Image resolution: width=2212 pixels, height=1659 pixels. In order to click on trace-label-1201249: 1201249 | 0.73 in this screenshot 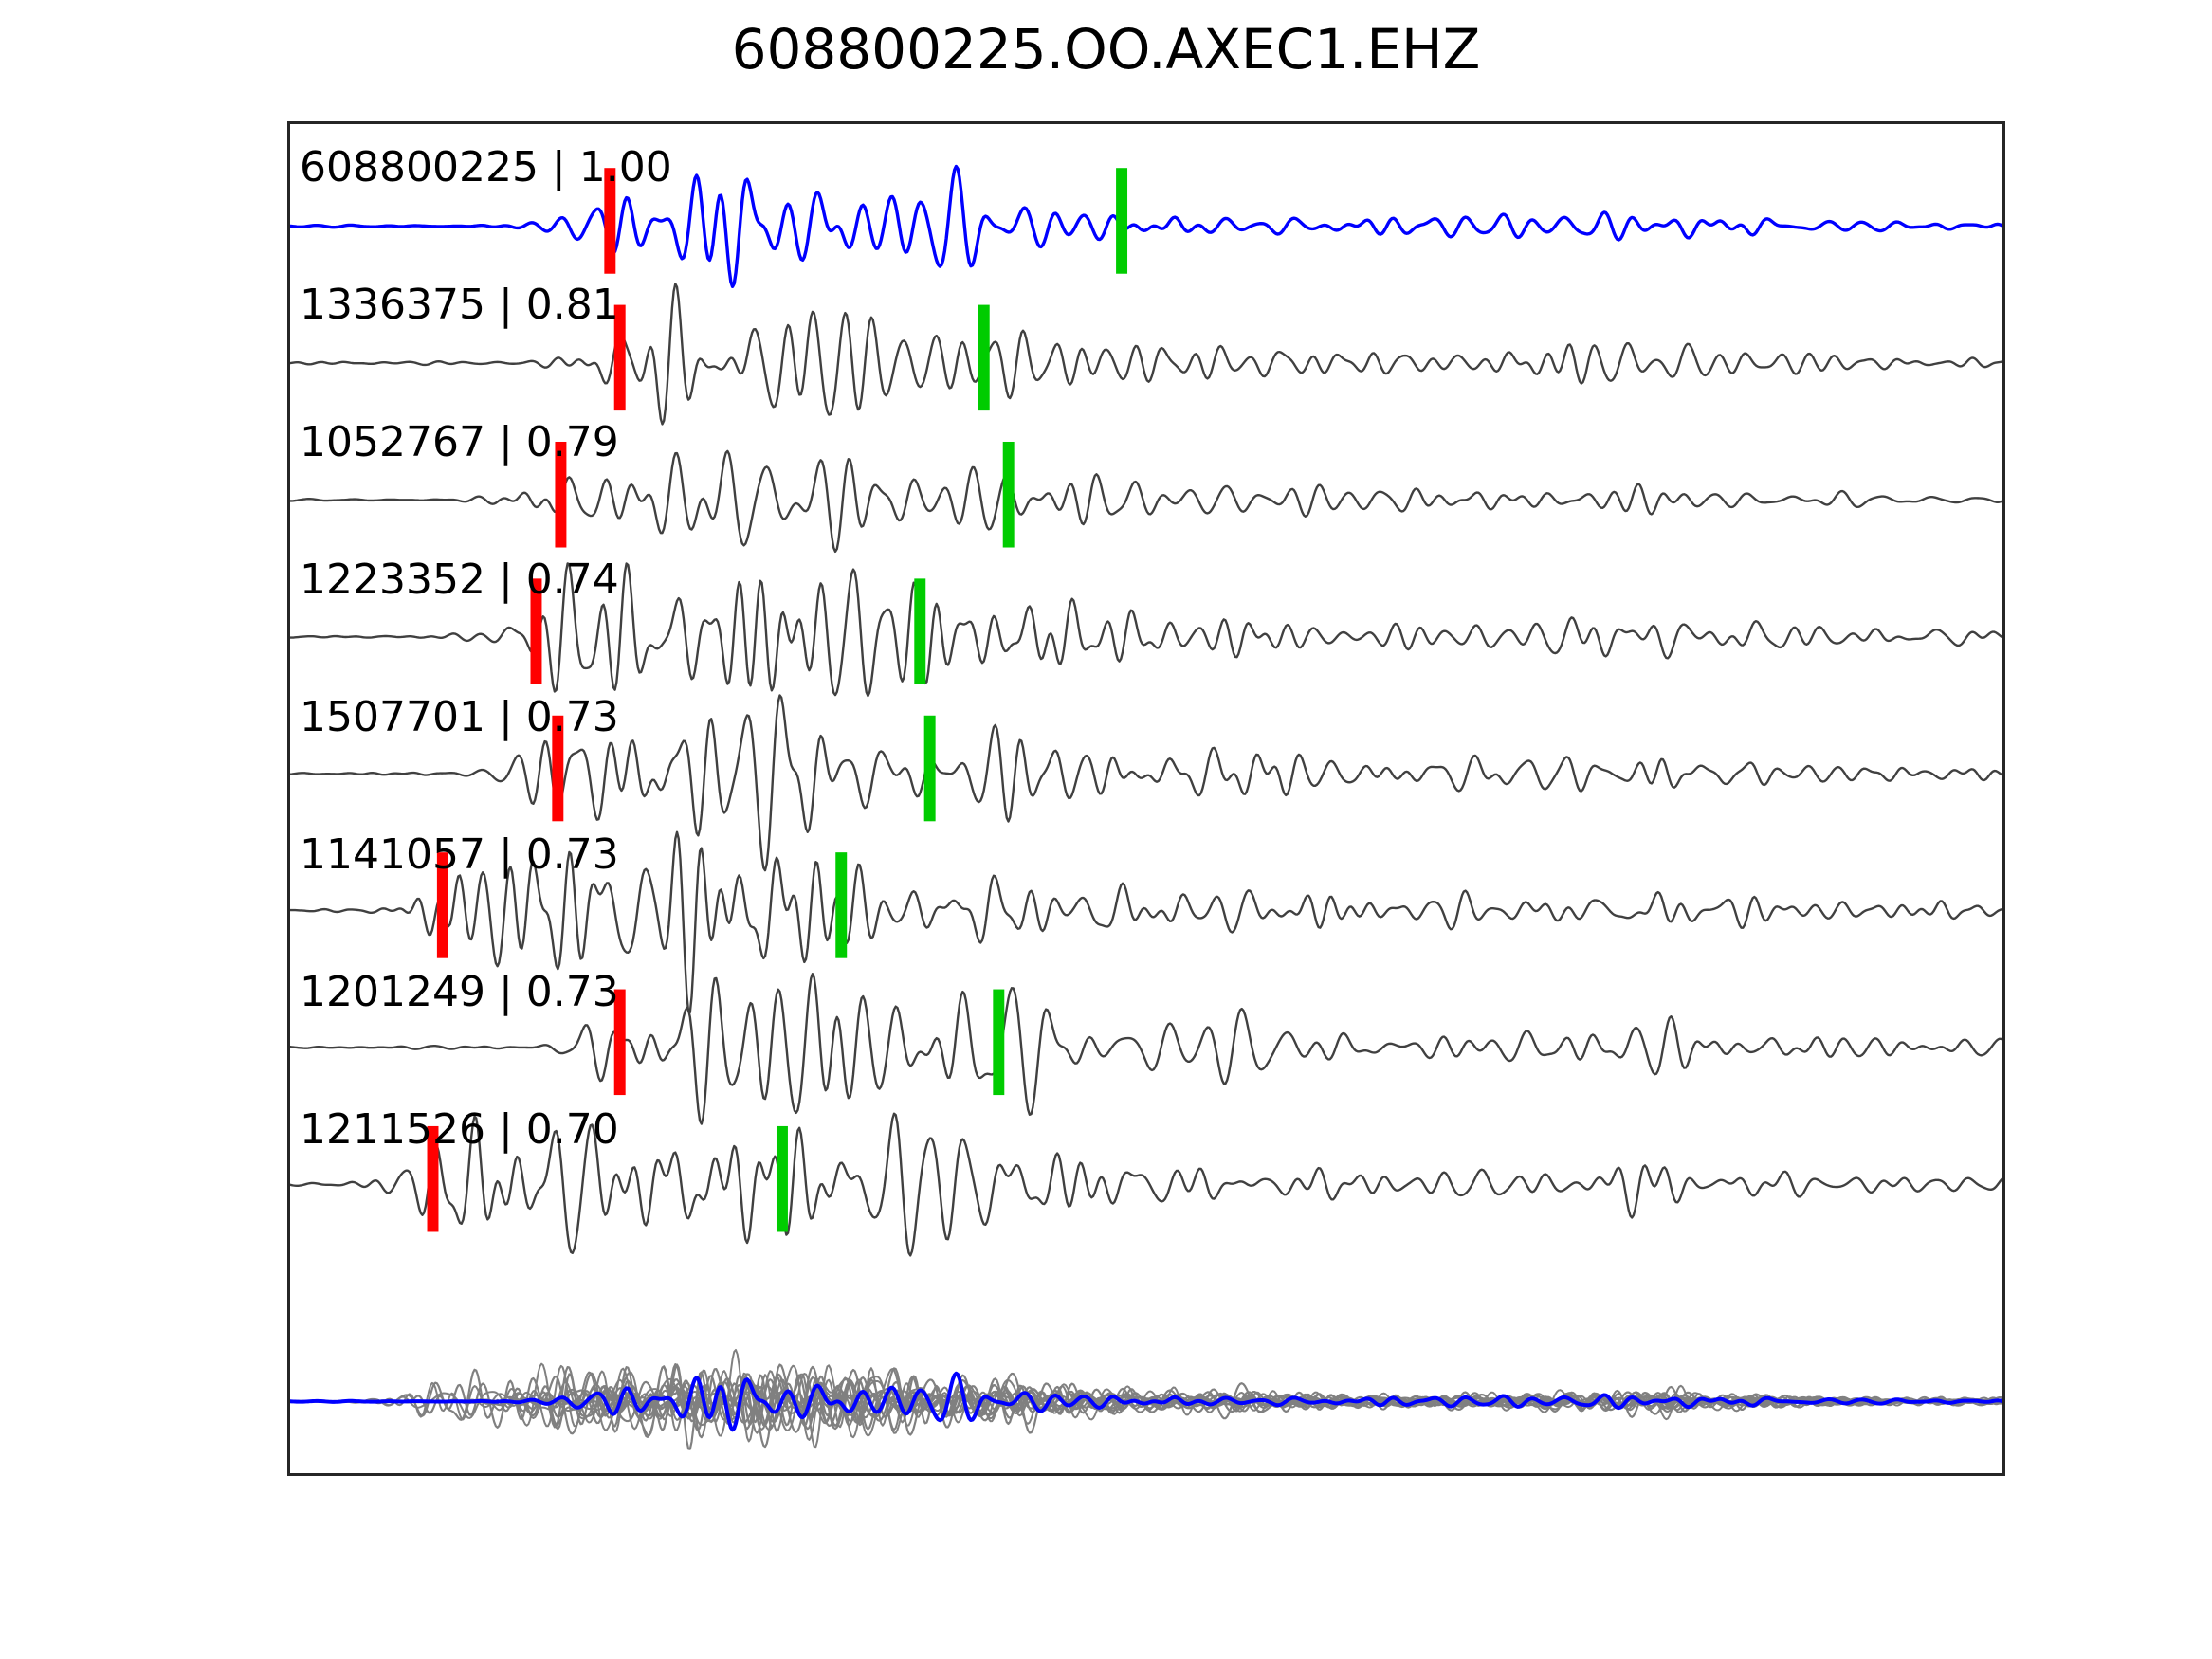, I will do `click(459, 992)`.